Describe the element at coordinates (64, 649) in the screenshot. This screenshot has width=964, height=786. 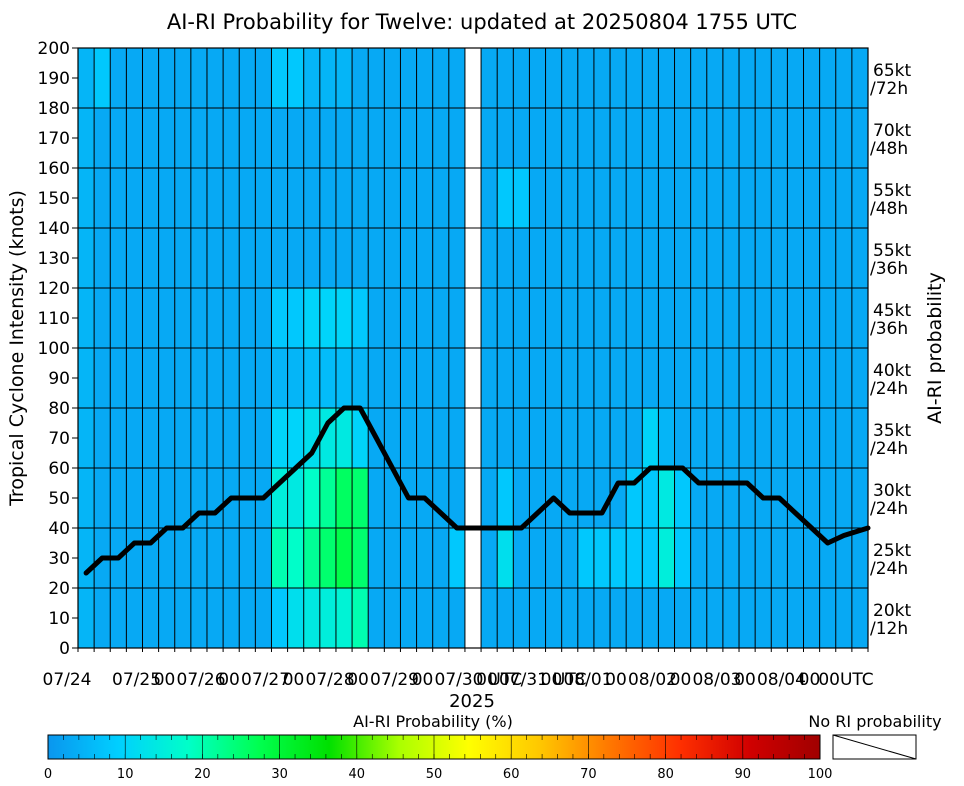
I see `y-tick-label: 0` at that location.